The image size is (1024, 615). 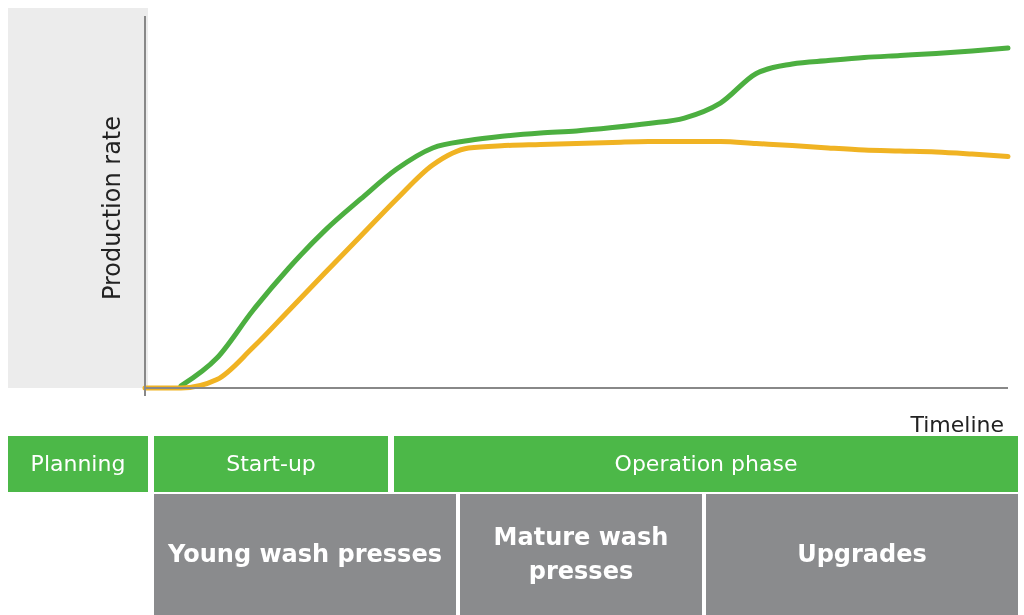 What do you see at coordinates (271, 464) in the screenshot?
I see `text: Start-up` at bounding box center [271, 464].